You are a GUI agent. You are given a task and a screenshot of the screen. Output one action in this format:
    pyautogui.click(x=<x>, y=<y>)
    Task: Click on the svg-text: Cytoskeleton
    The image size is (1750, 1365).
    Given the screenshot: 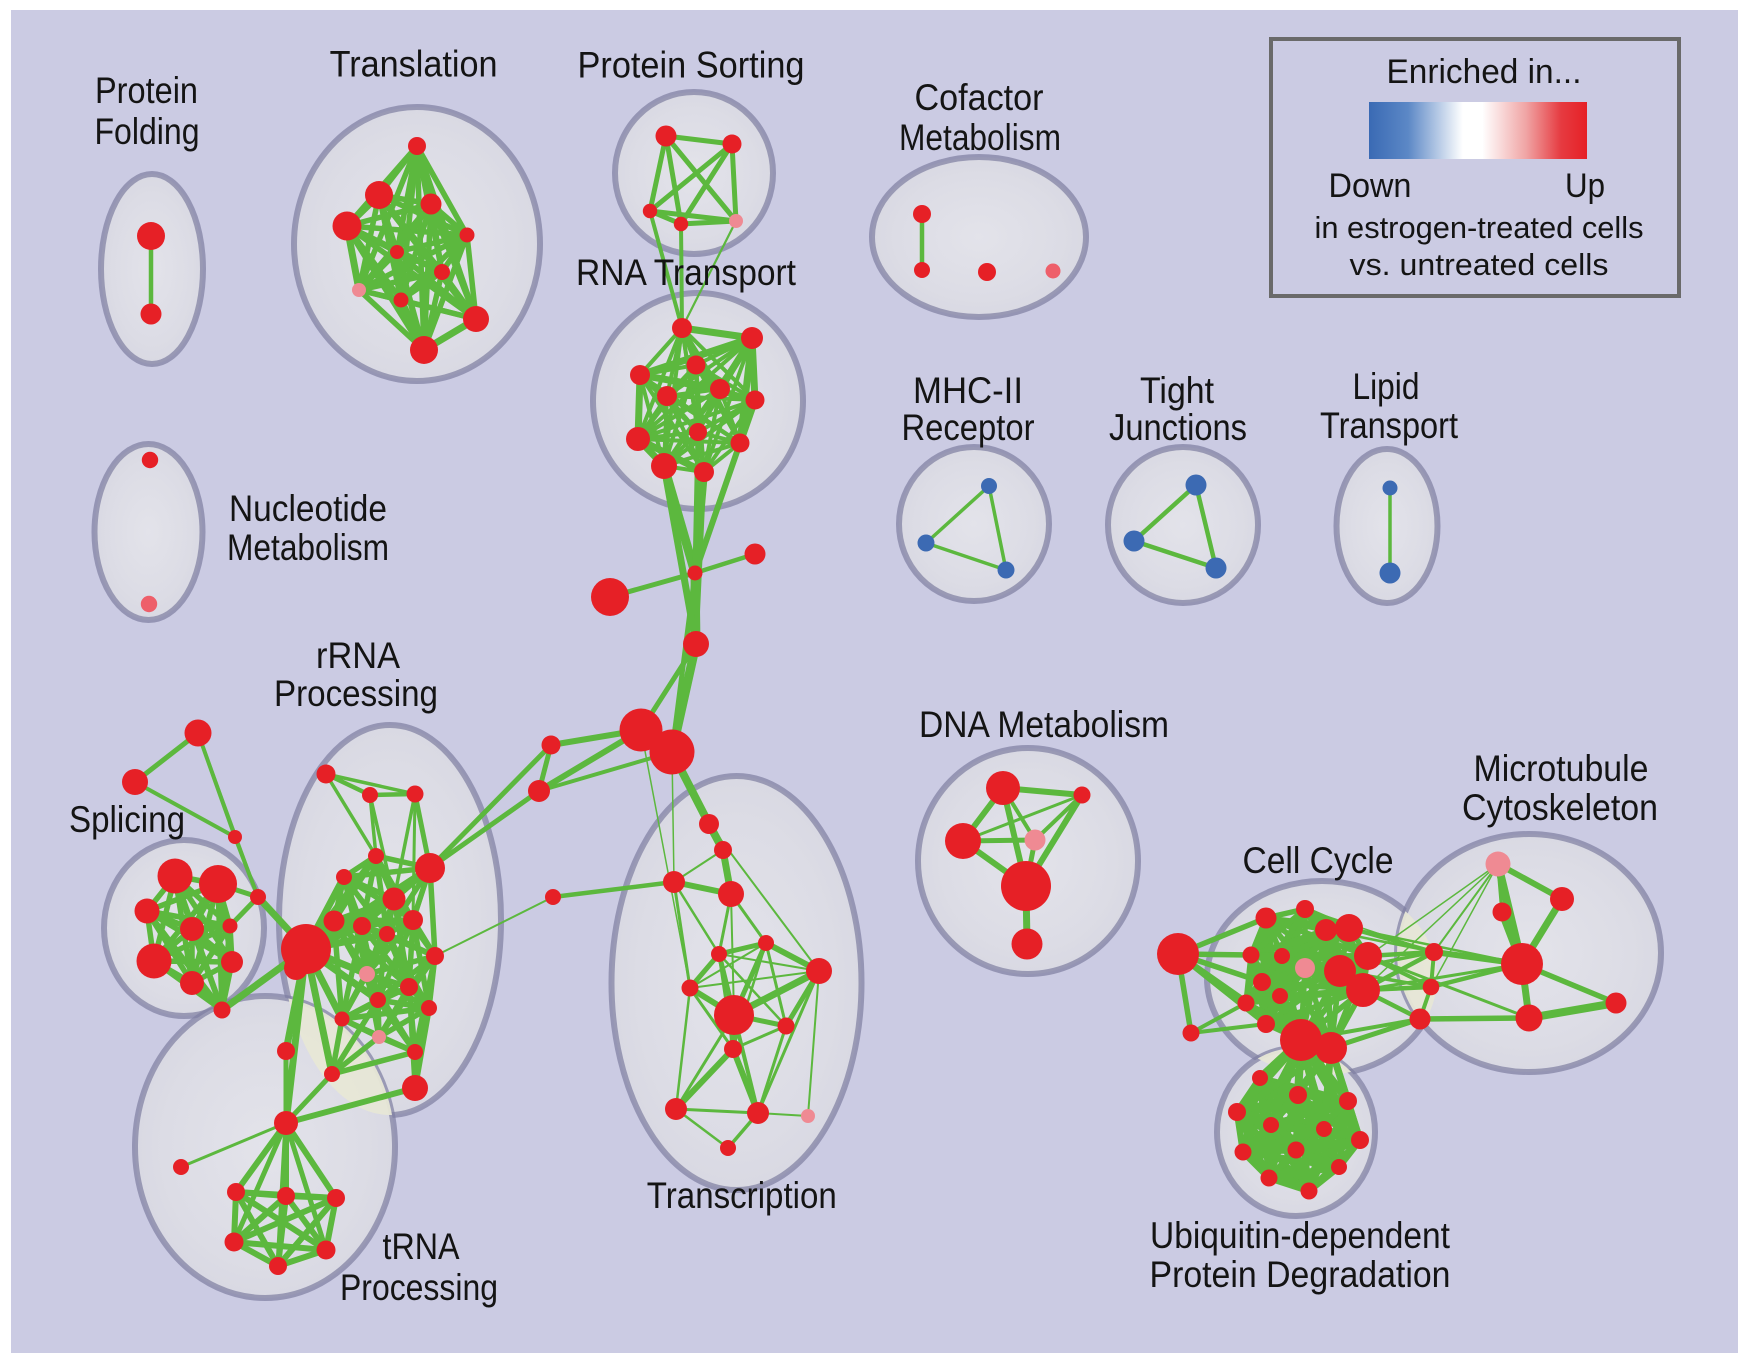 What is the action you would take?
    pyautogui.click(x=1560, y=807)
    